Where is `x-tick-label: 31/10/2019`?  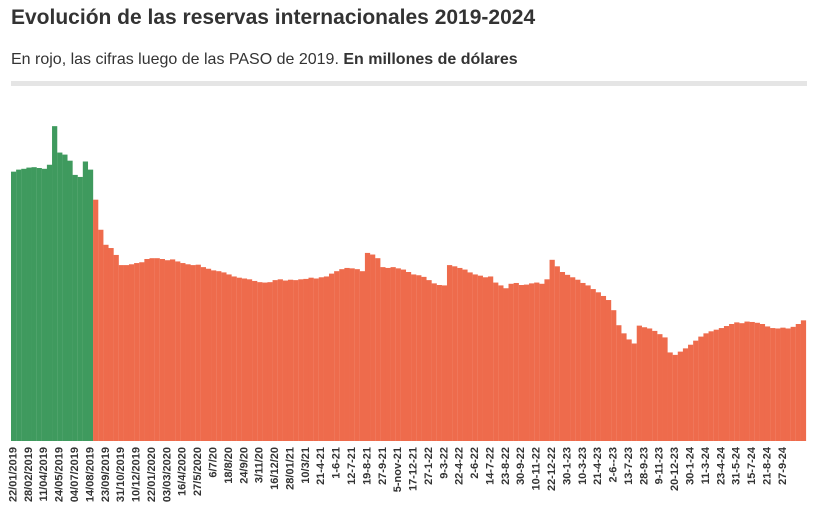 x-tick-label: 31/10/2019 is located at coordinates (121, 474).